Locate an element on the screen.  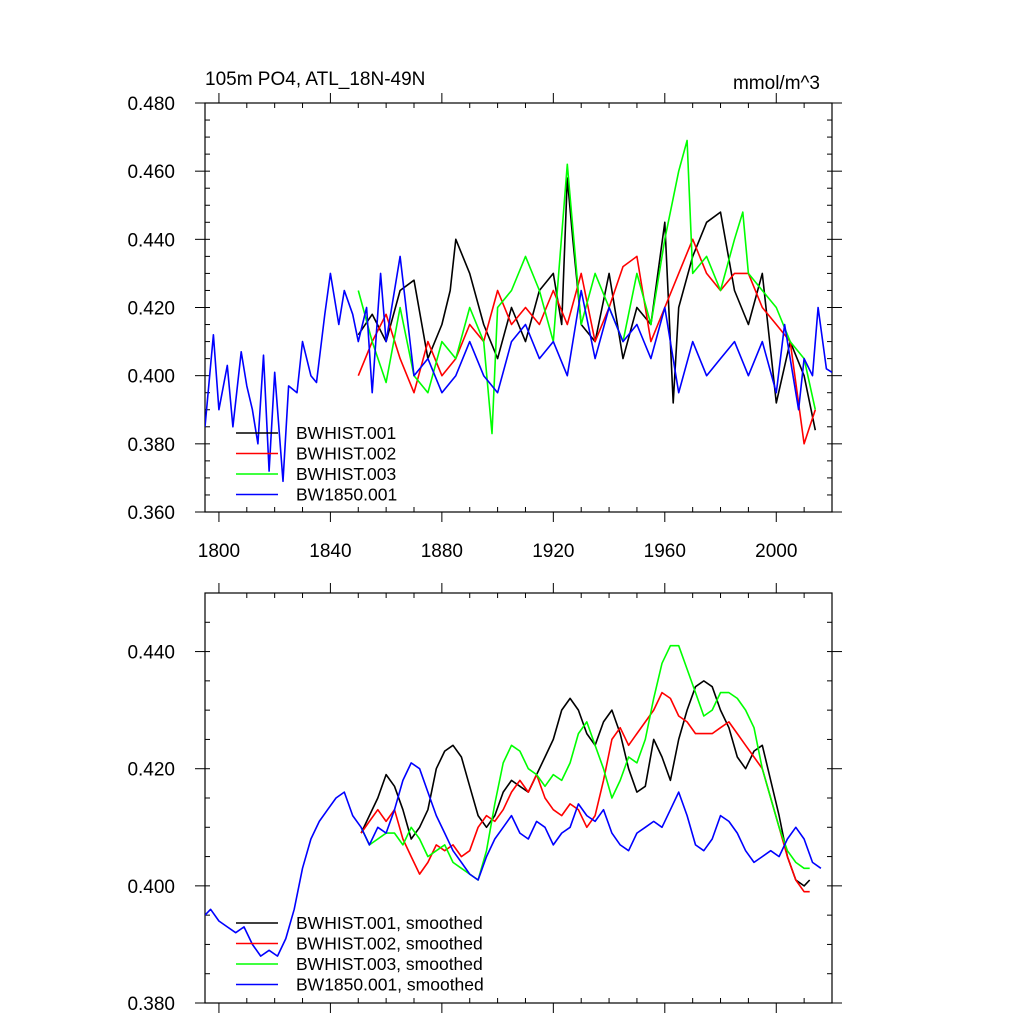
y-tick-label: 0.360 is located at coordinates (151, 513).